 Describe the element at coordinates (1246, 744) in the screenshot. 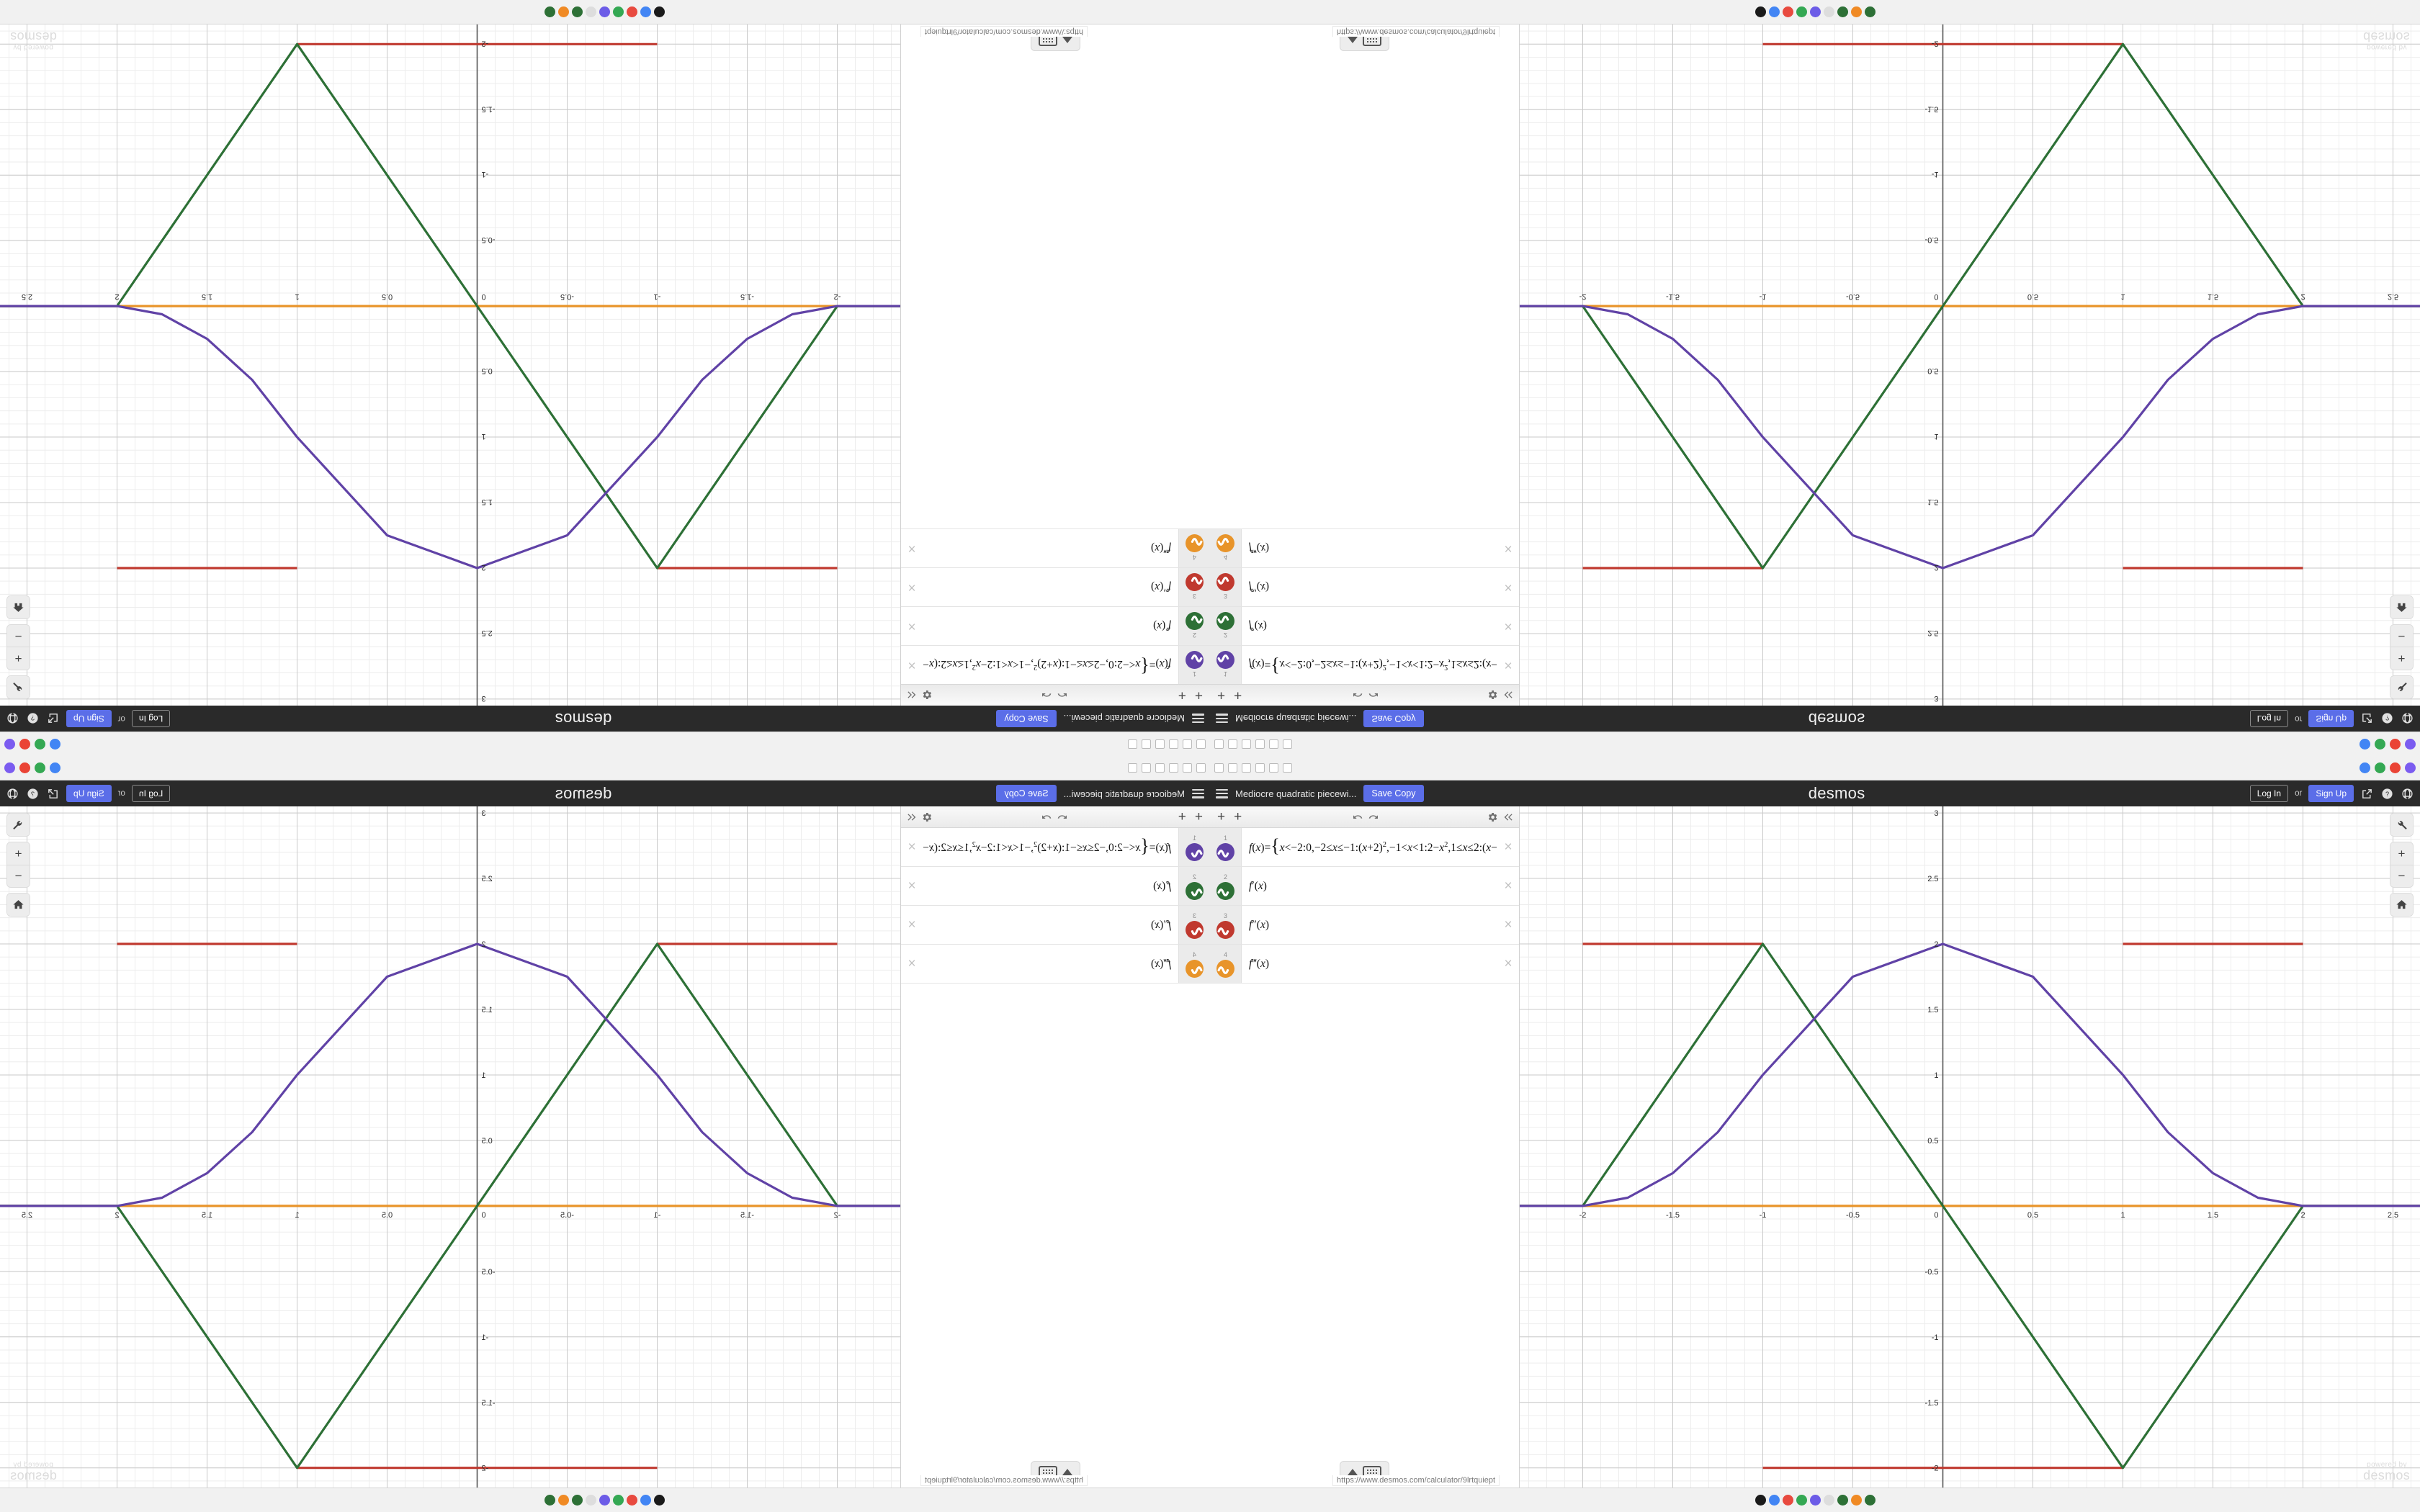

I see `reload-button` at that location.